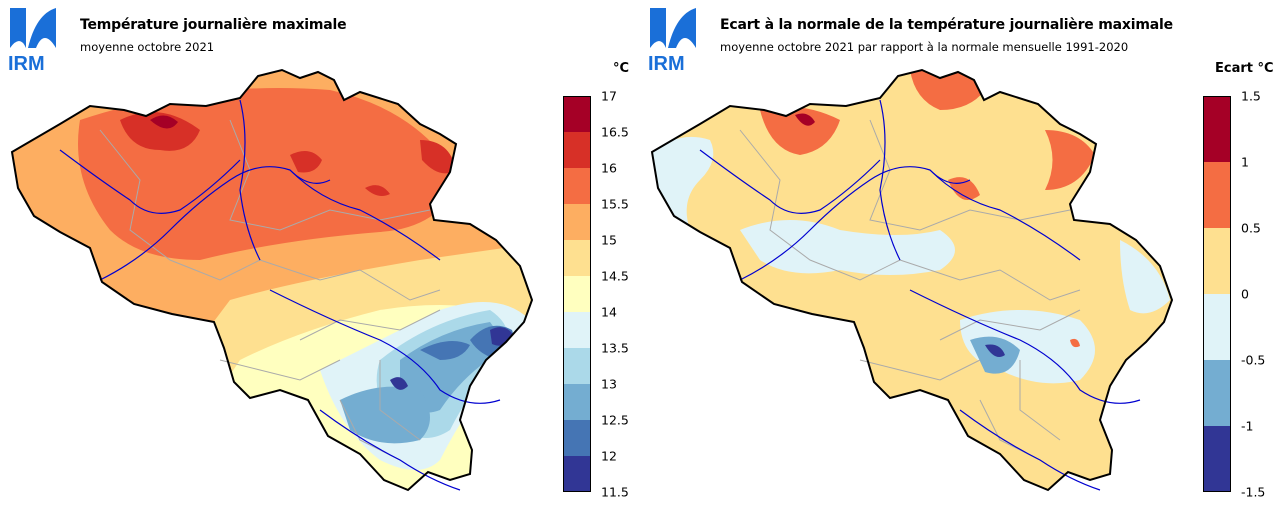 The height and width of the screenshot is (507, 1280). What do you see at coordinates (609, 384) in the screenshot?
I see `legend-tick-label: 13` at bounding box center [609, 384].